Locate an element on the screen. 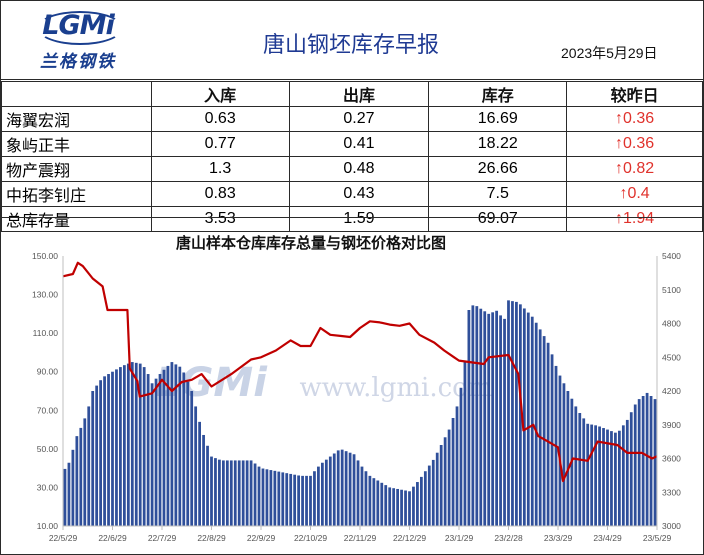 This screenshot has width=704, height=555. logo-ring is located at coordinates (80, 28).